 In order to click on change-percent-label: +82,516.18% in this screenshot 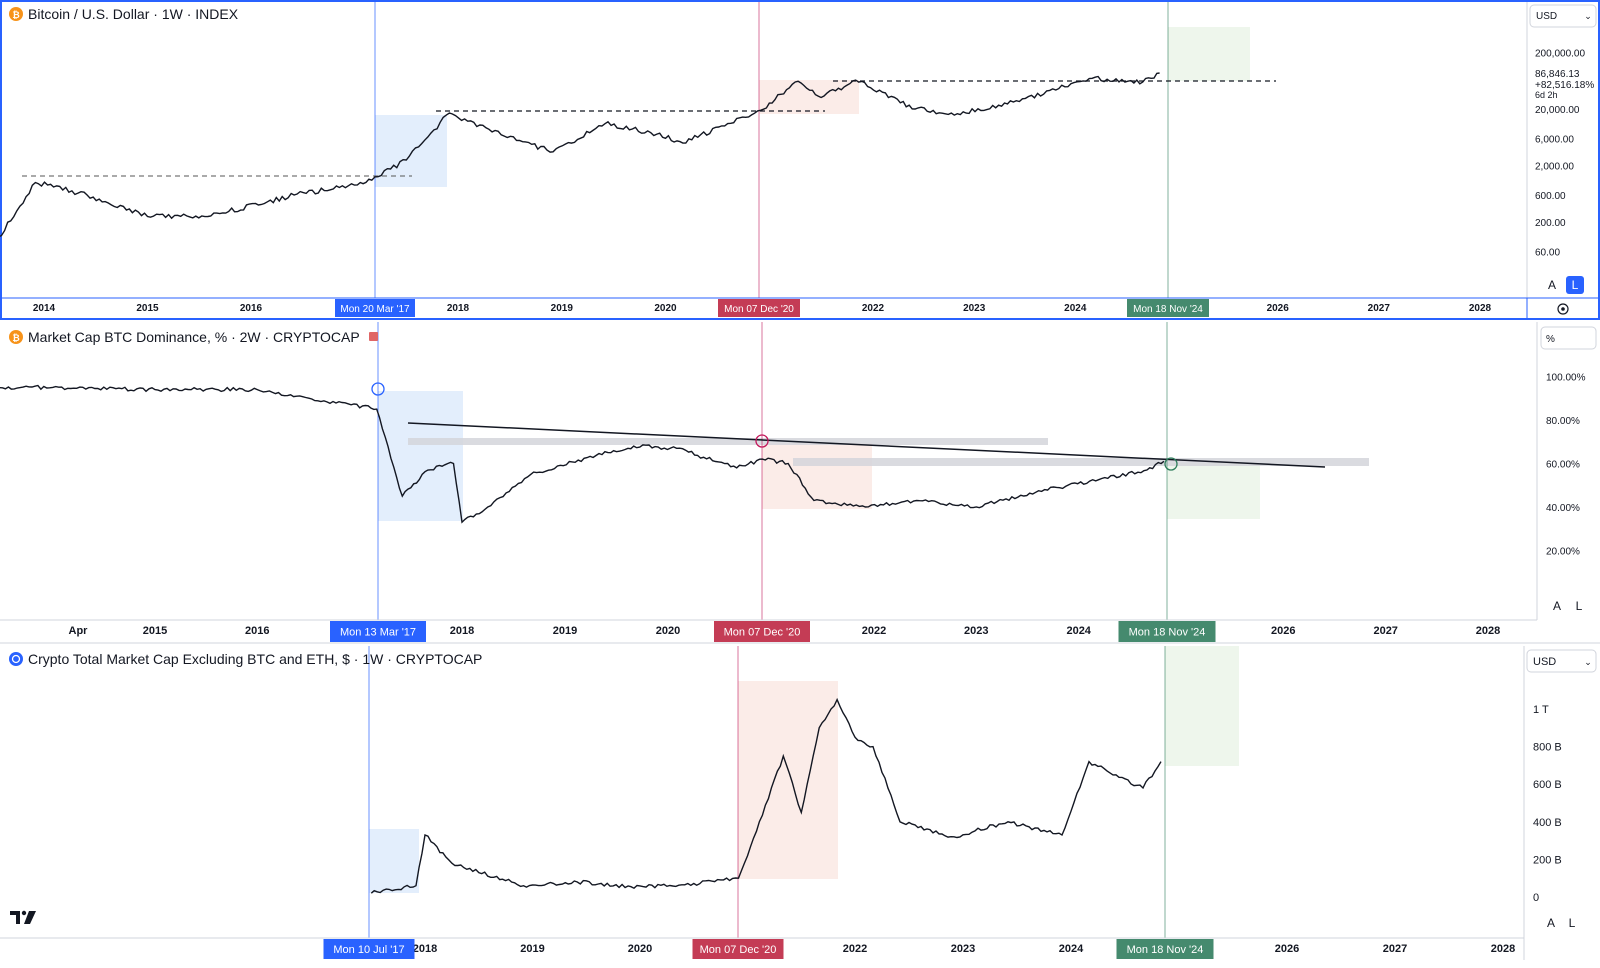, I will do `click(1564, 85)`.